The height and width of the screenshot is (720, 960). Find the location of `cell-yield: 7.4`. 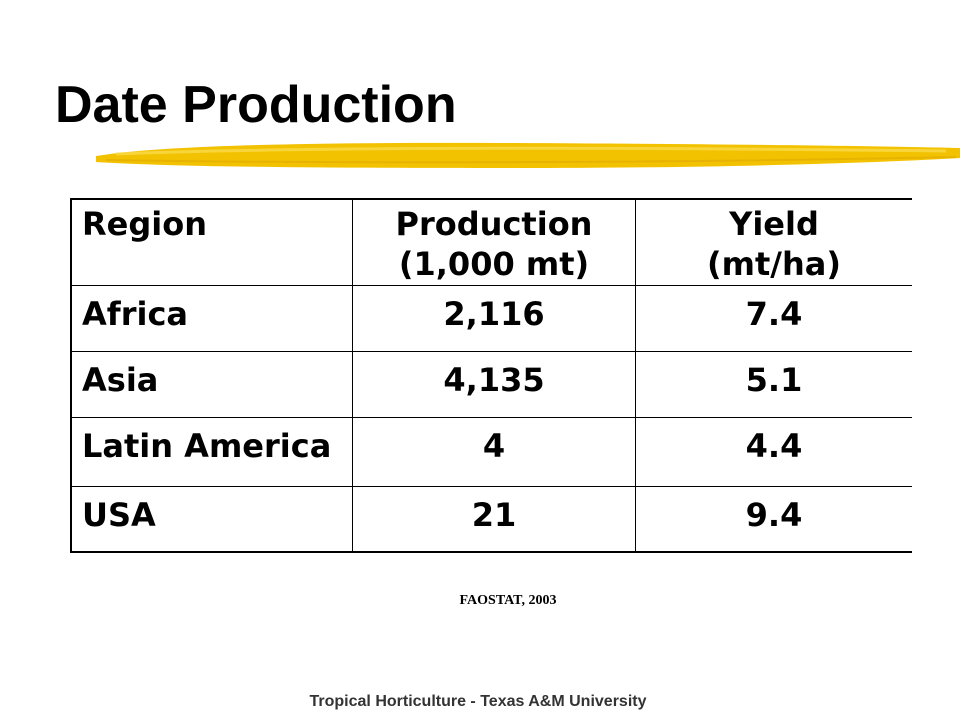

cell-yield: 7.4 is located at coordinates (773, 318).